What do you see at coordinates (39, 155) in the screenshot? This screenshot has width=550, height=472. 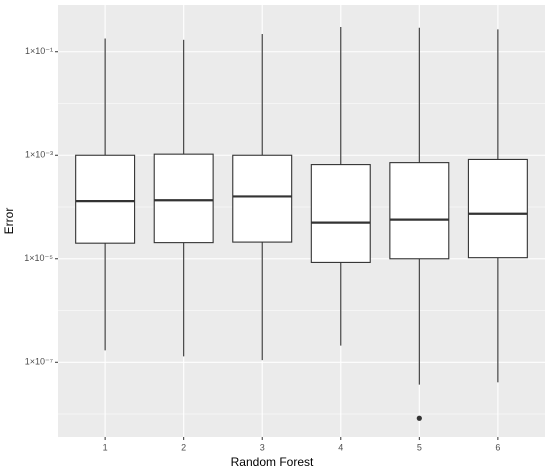 I see `y-tick-label: 1×10⁻³` at bounding box center [39, 155].